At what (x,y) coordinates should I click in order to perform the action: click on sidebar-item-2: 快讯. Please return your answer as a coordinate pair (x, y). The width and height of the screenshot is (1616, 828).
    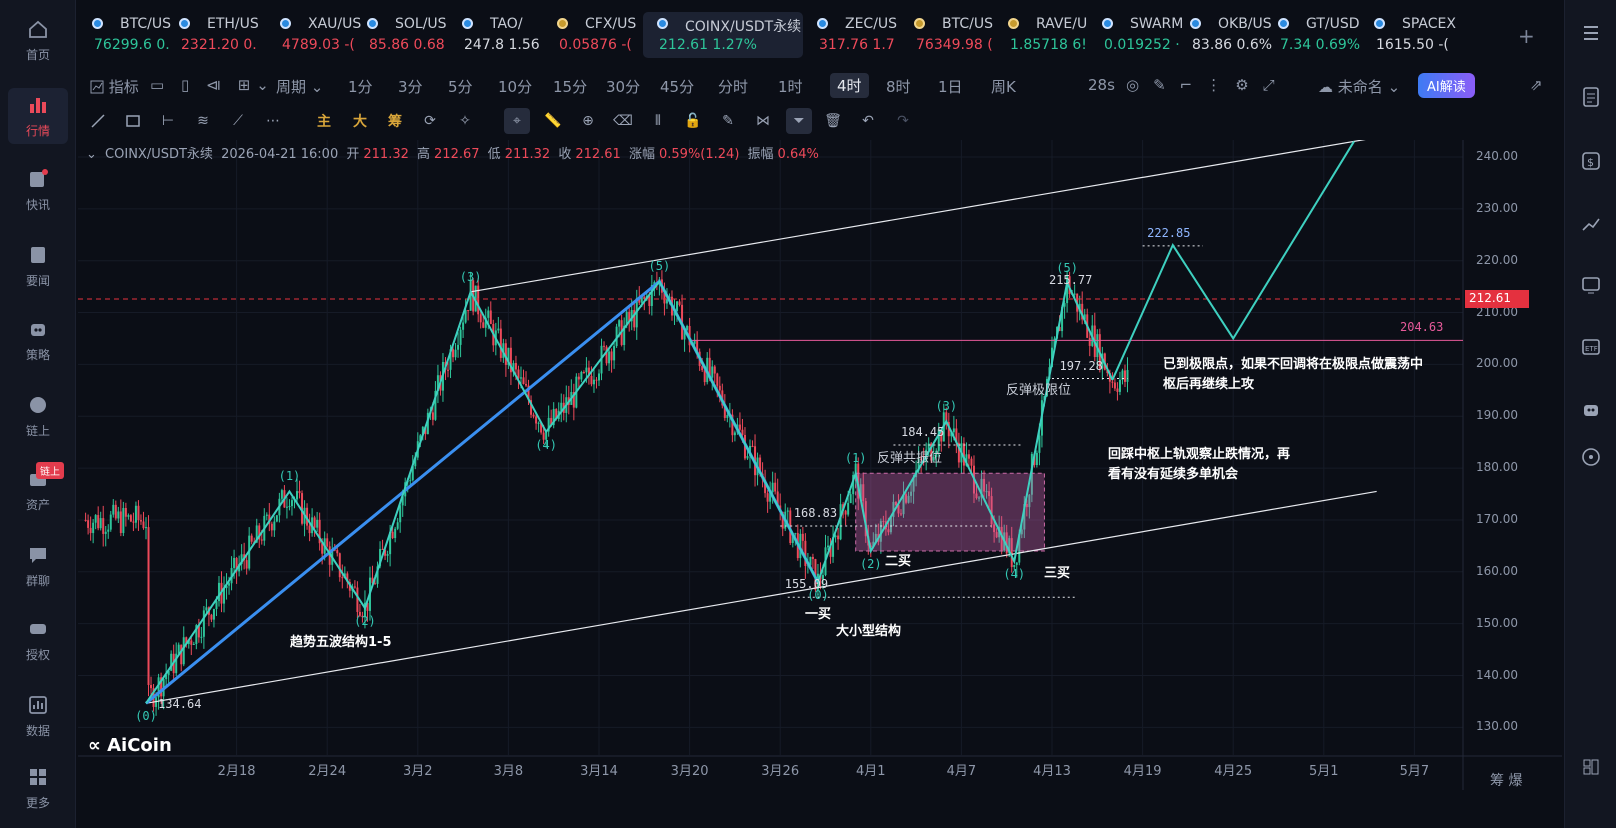
    Looking at the image, I should click on (38, 190).